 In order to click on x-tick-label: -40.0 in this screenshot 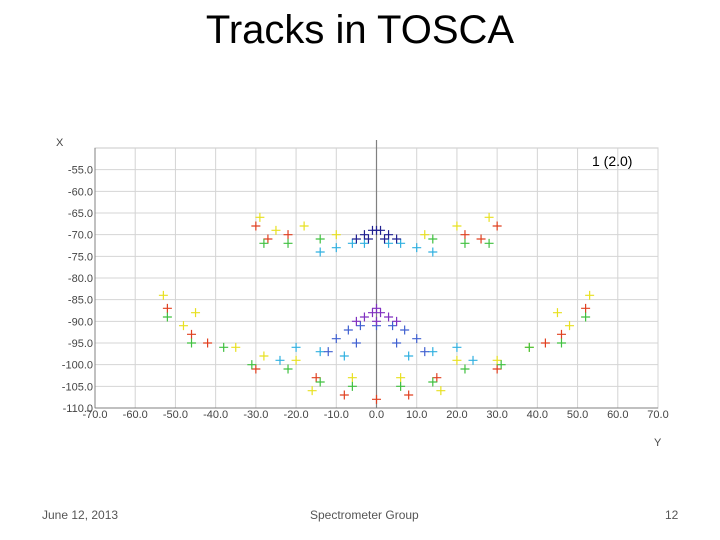, I will do `click(215, 415)`.